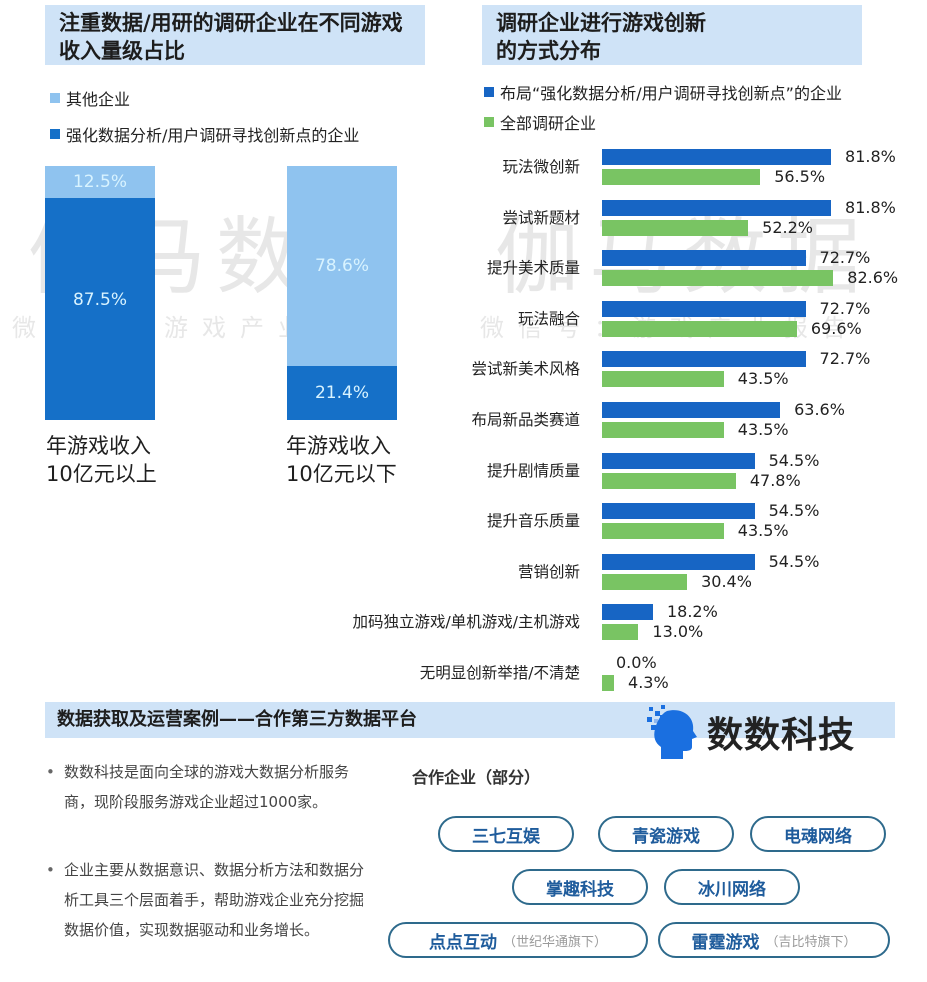 The width and height of the screenshot is (927, 982). I want to click on hbar-category-label: 布局新品类赛道, so click(525, 420).